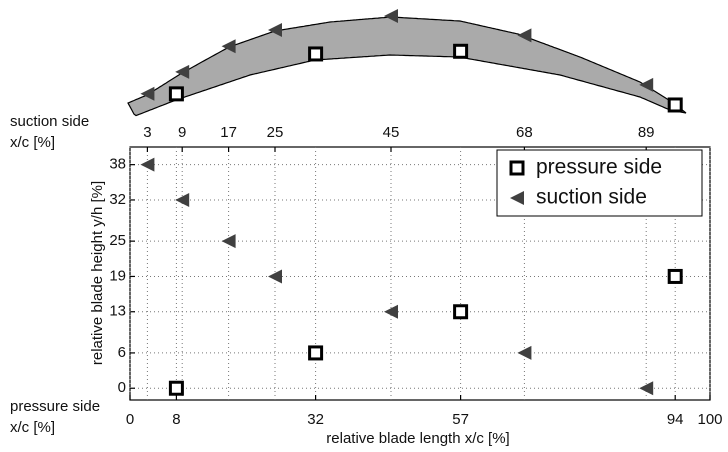 This screenshot has width=728, height=452. I want to click on y-tick-label: 6, so click(122, 352).